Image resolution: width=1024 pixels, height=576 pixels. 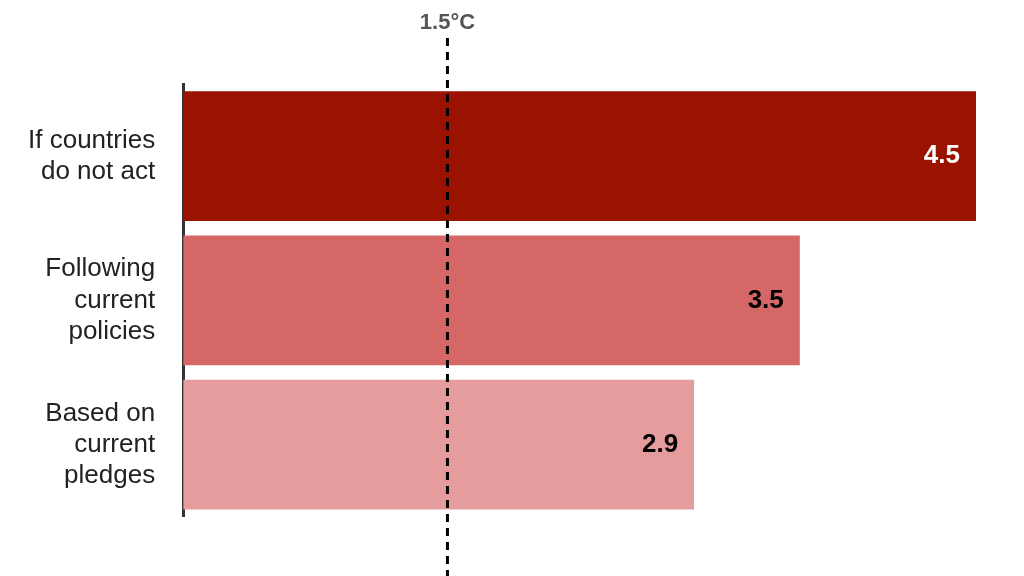 What do you see at coordinates (100, 298) in the screenshot?
I see `y-tick-label: Following current policies` at bounding box center [100, 298].